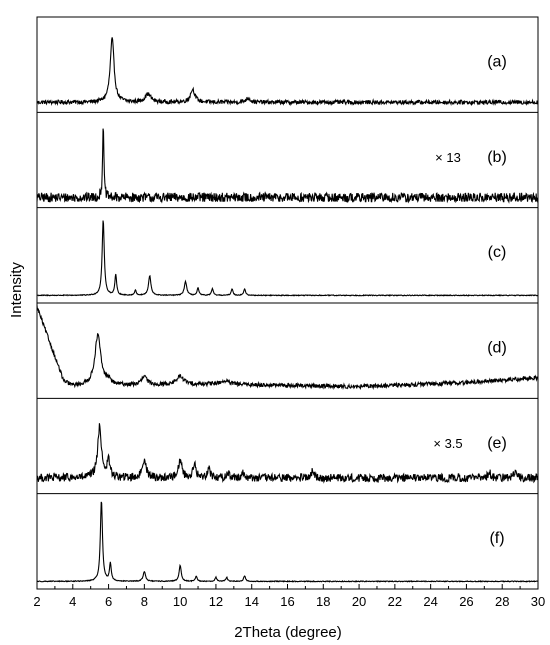 The width and height of the screenshot is (550, 645). I want to click on y-axis-title: Intensity, so click(16, 290).